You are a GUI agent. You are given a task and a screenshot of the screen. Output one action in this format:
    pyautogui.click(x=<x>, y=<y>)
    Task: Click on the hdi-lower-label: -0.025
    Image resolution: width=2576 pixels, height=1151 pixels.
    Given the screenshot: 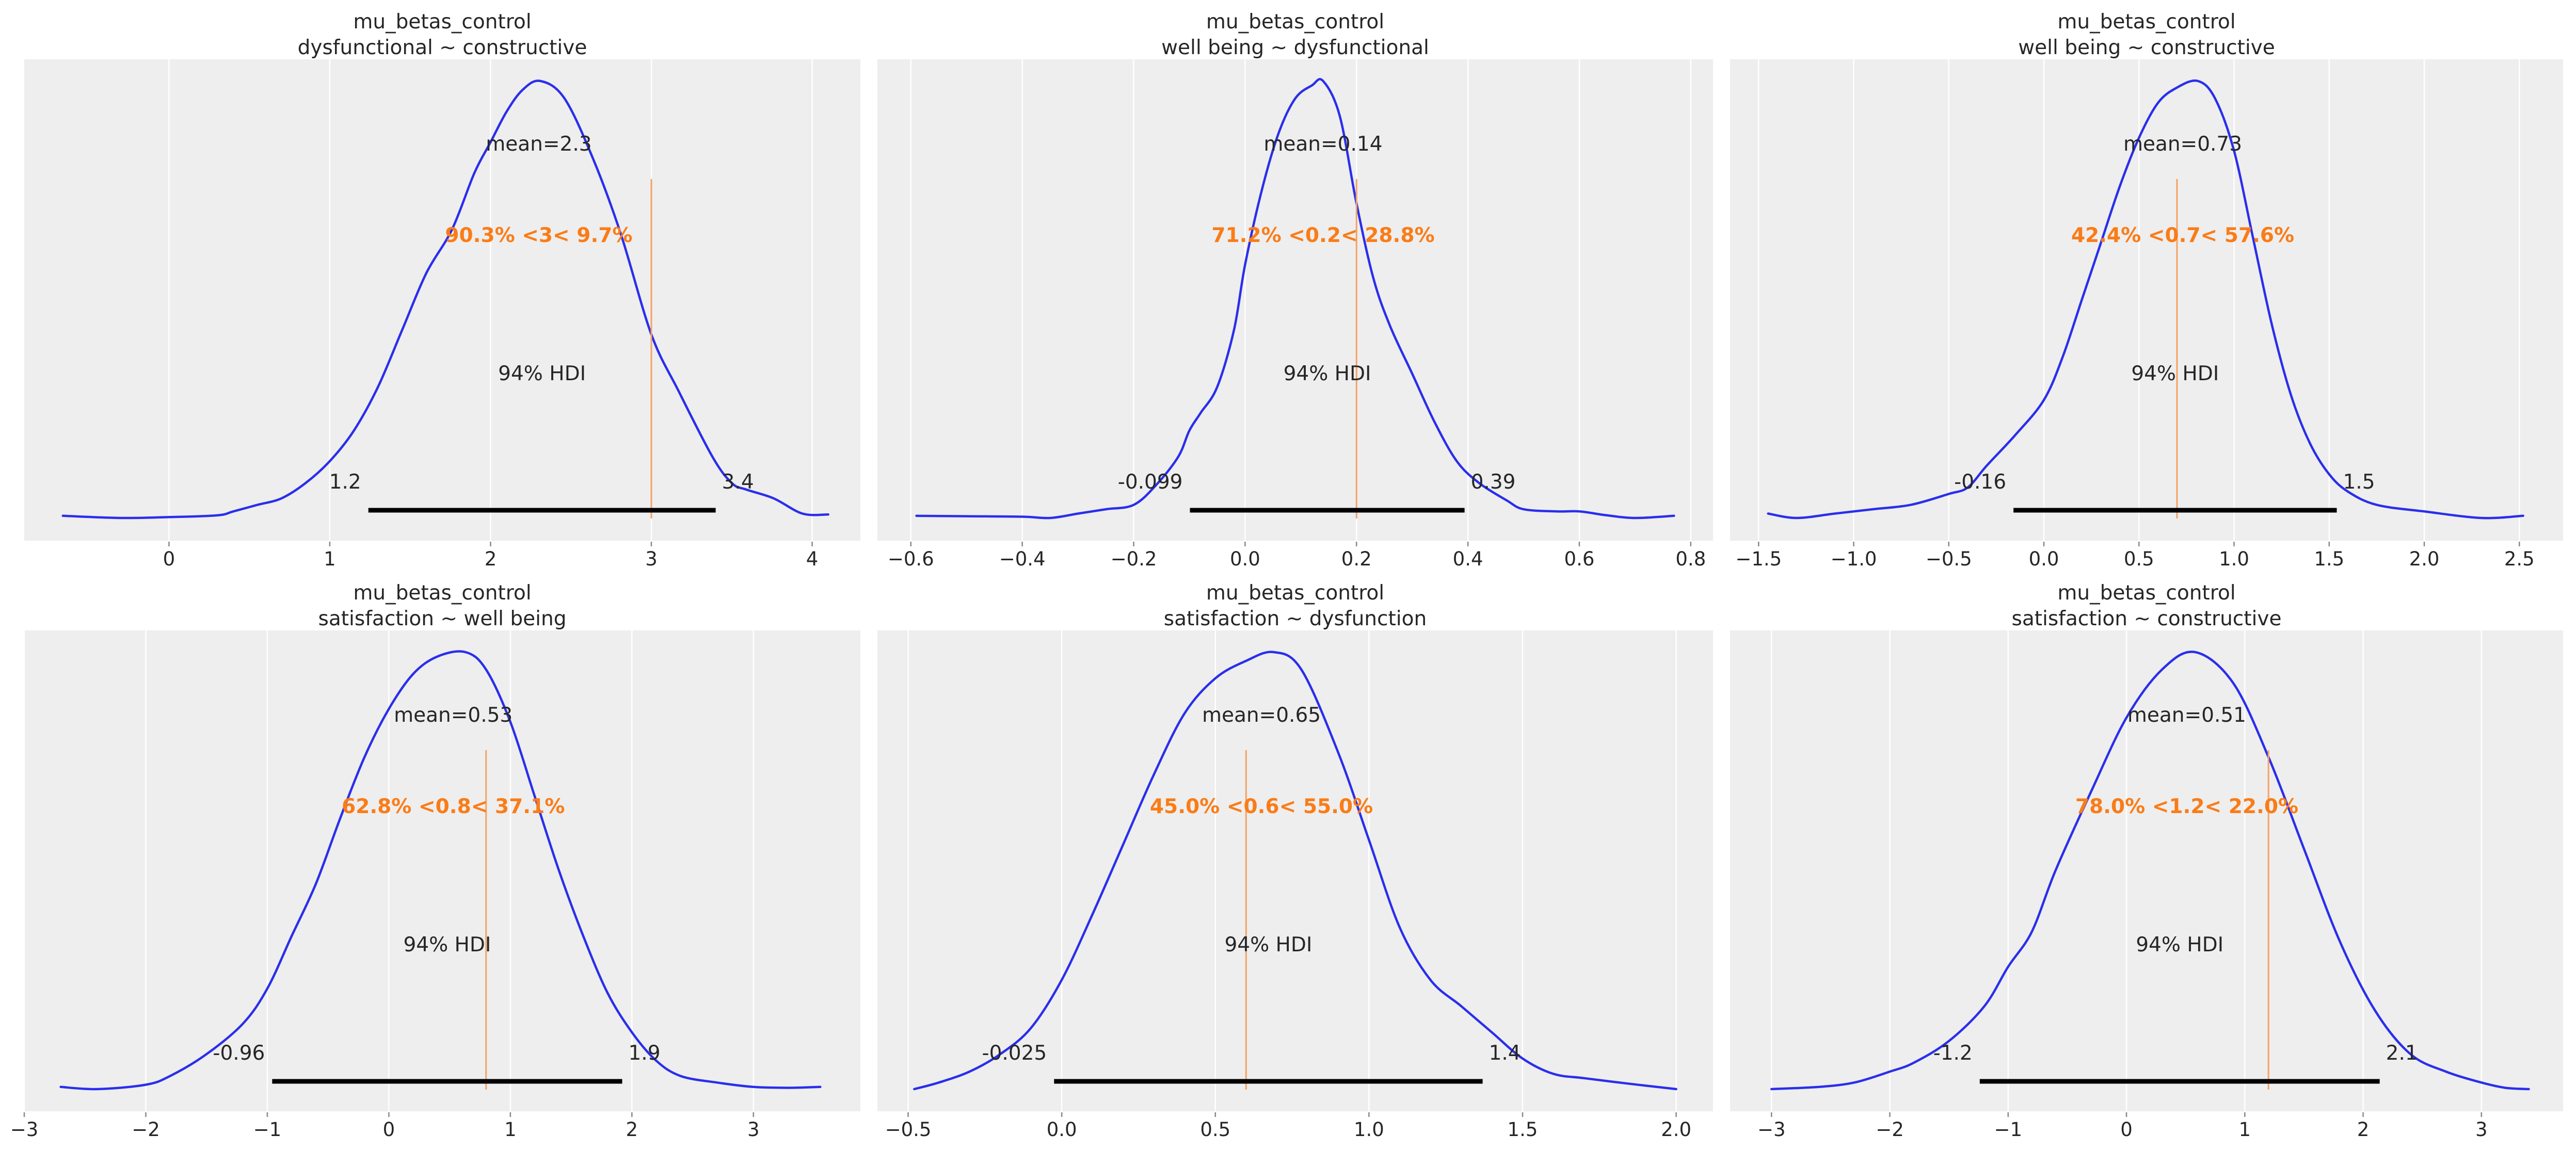 What is the action you would take?
    pyautogui.click(x=1014, y=1053)
    